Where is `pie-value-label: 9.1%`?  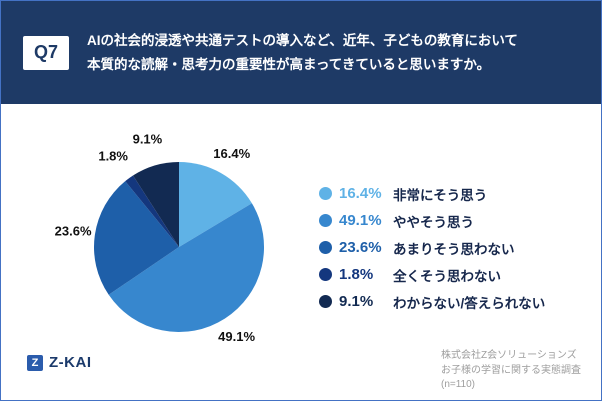
pie-value-label: 9.1% is located at coordinates (148, 139).